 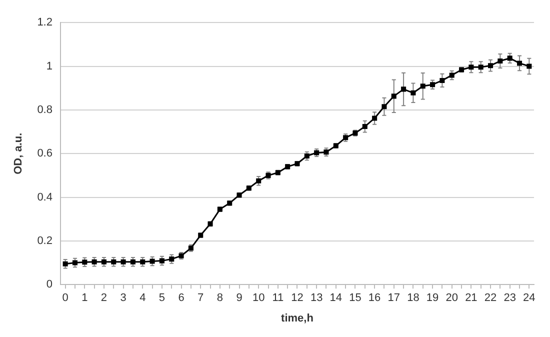 I want to click on x-tick-label: 2, so click(x=104, y=298).